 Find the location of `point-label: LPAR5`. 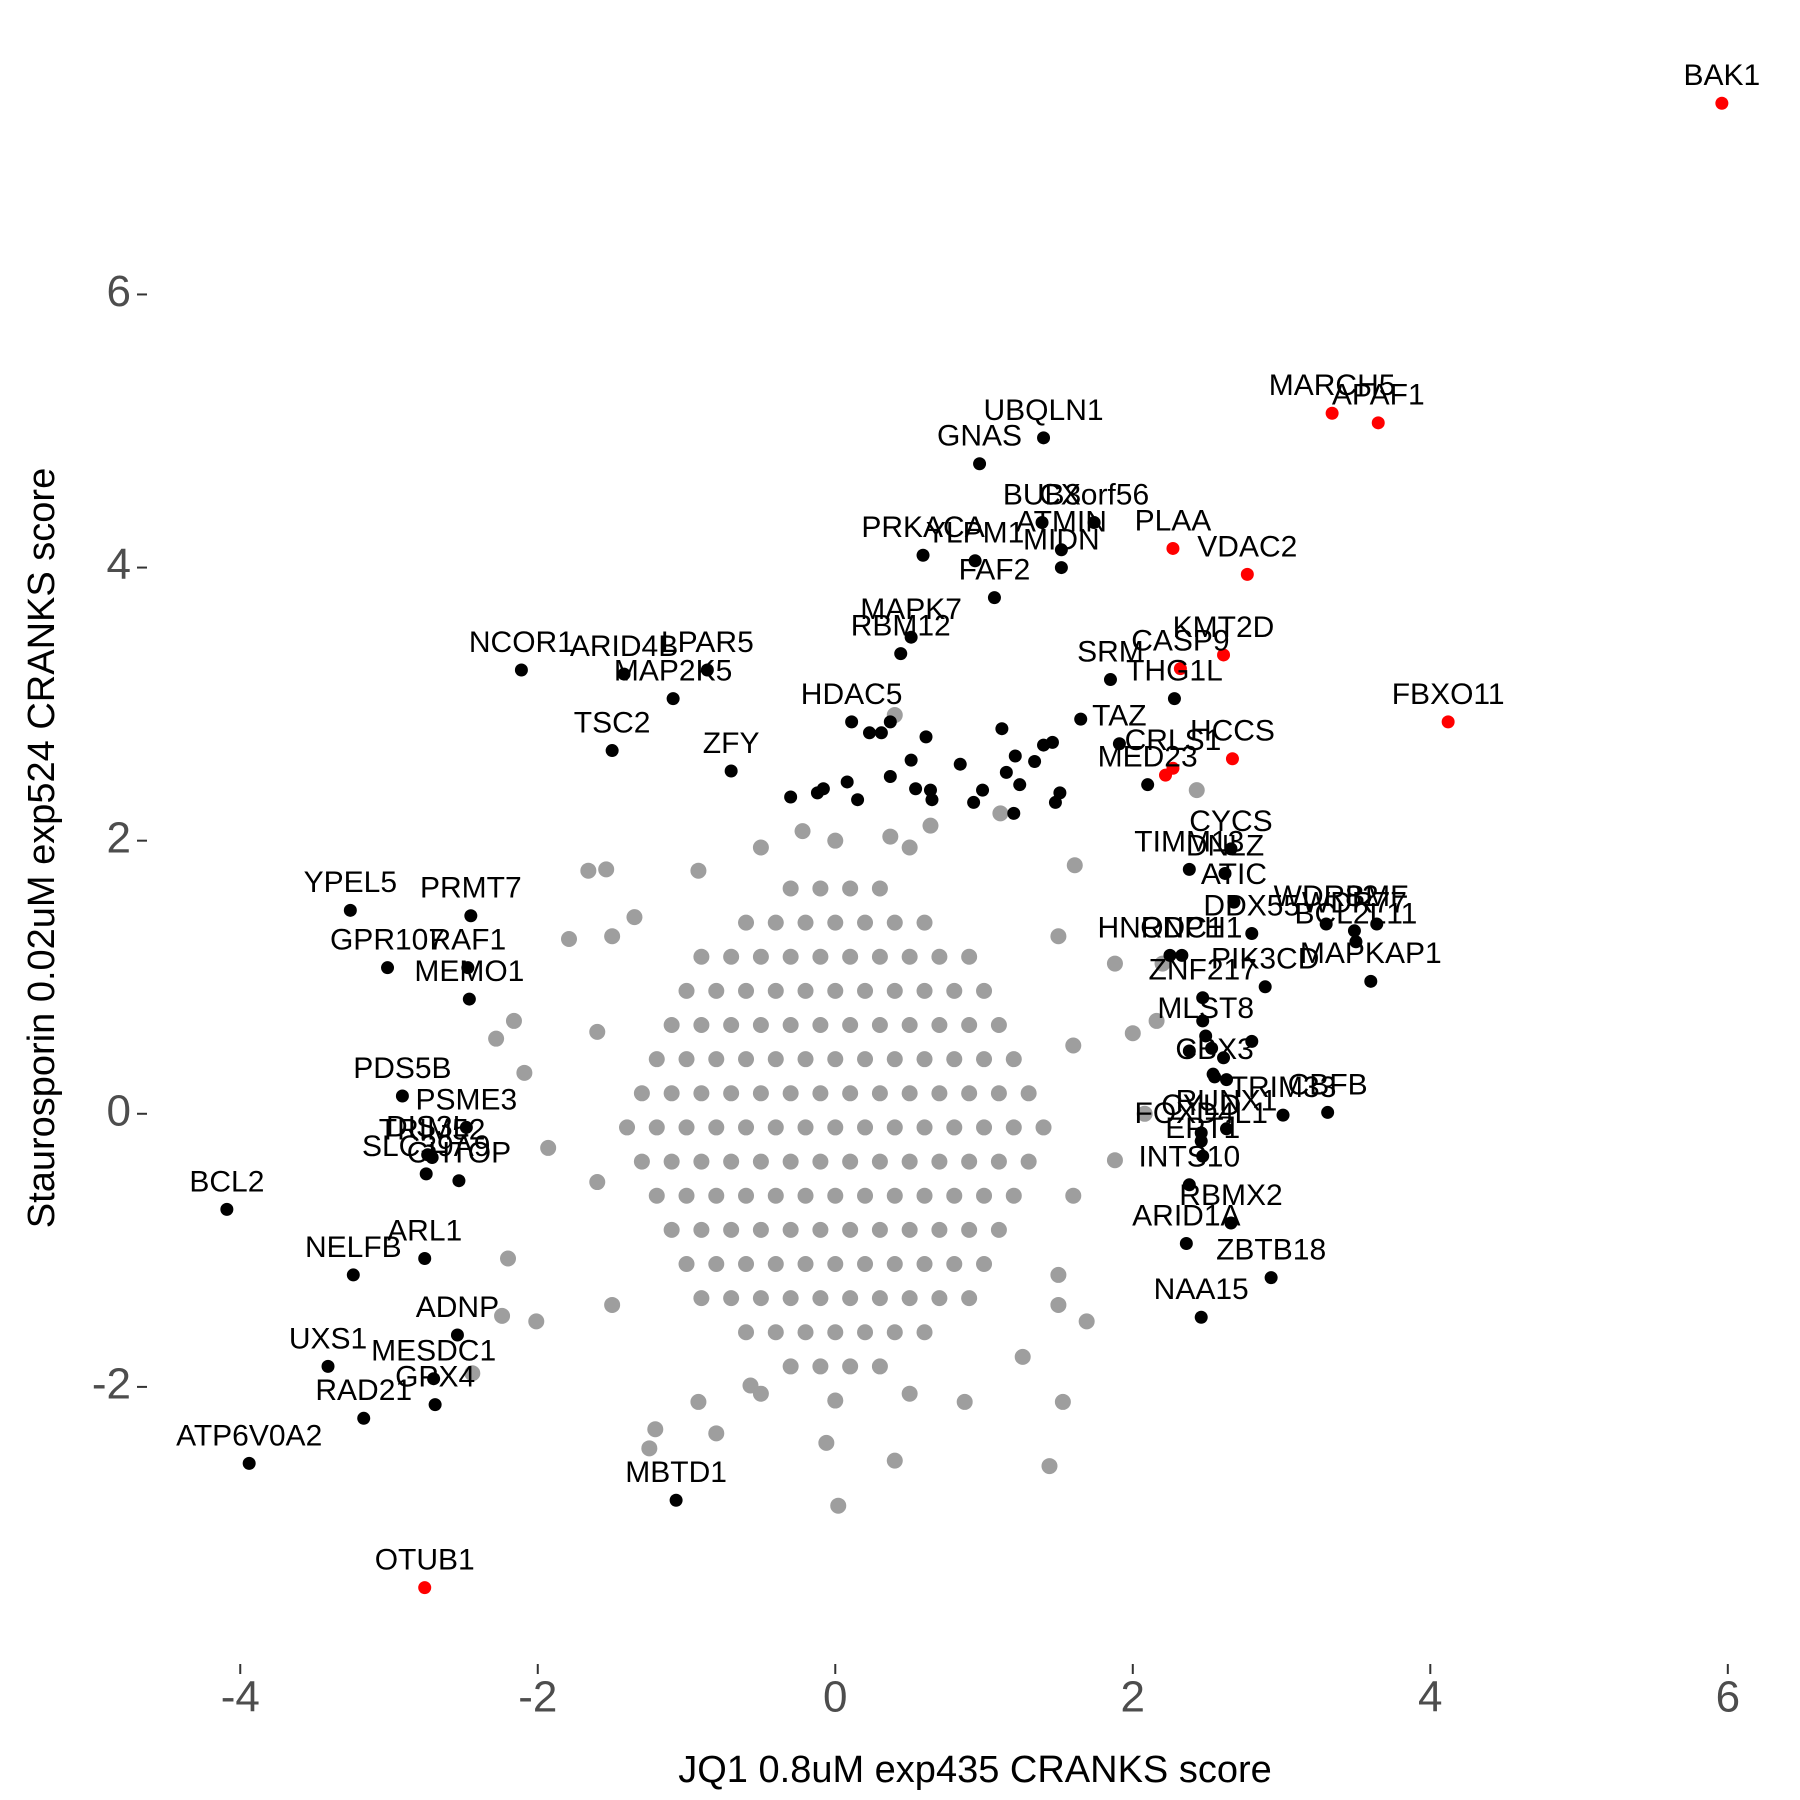

point-label: LPAR5 is located at coordinates (707, 642).